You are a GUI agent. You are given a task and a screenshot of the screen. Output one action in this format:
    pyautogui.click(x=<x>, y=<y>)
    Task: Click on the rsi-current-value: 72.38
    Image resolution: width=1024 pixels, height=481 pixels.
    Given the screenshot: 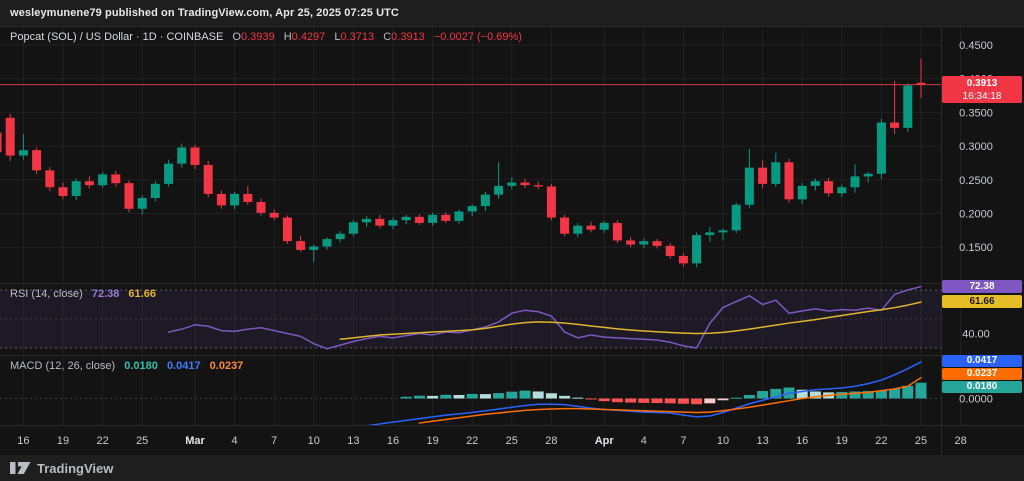 What is the action you would take?
    pyautogui.click(x=105, y=294)
    